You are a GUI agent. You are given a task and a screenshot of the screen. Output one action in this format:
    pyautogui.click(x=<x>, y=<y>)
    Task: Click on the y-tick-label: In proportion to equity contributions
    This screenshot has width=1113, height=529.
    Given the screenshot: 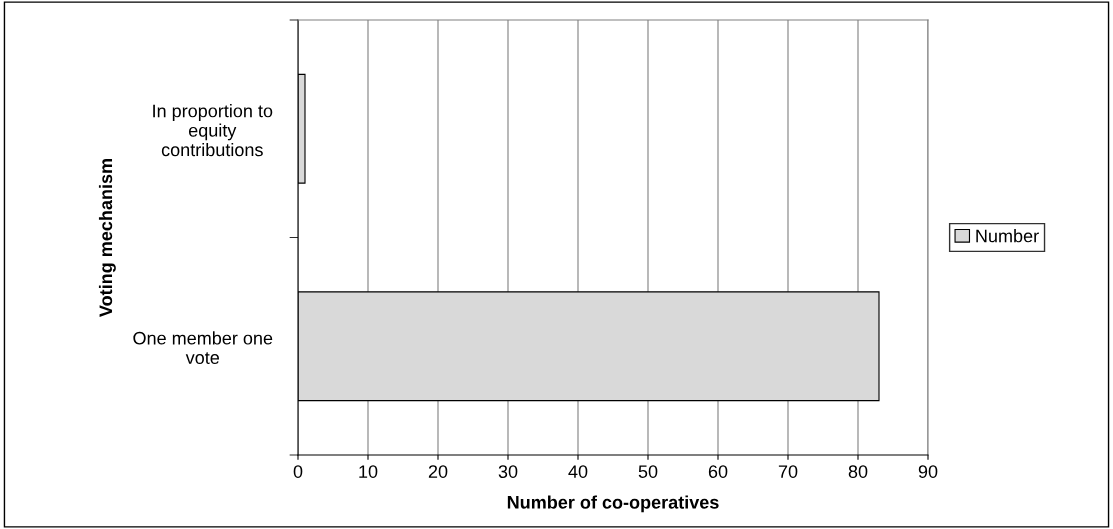 What is the action you would take?
    pyautogui.click(x=213, y=130)
    